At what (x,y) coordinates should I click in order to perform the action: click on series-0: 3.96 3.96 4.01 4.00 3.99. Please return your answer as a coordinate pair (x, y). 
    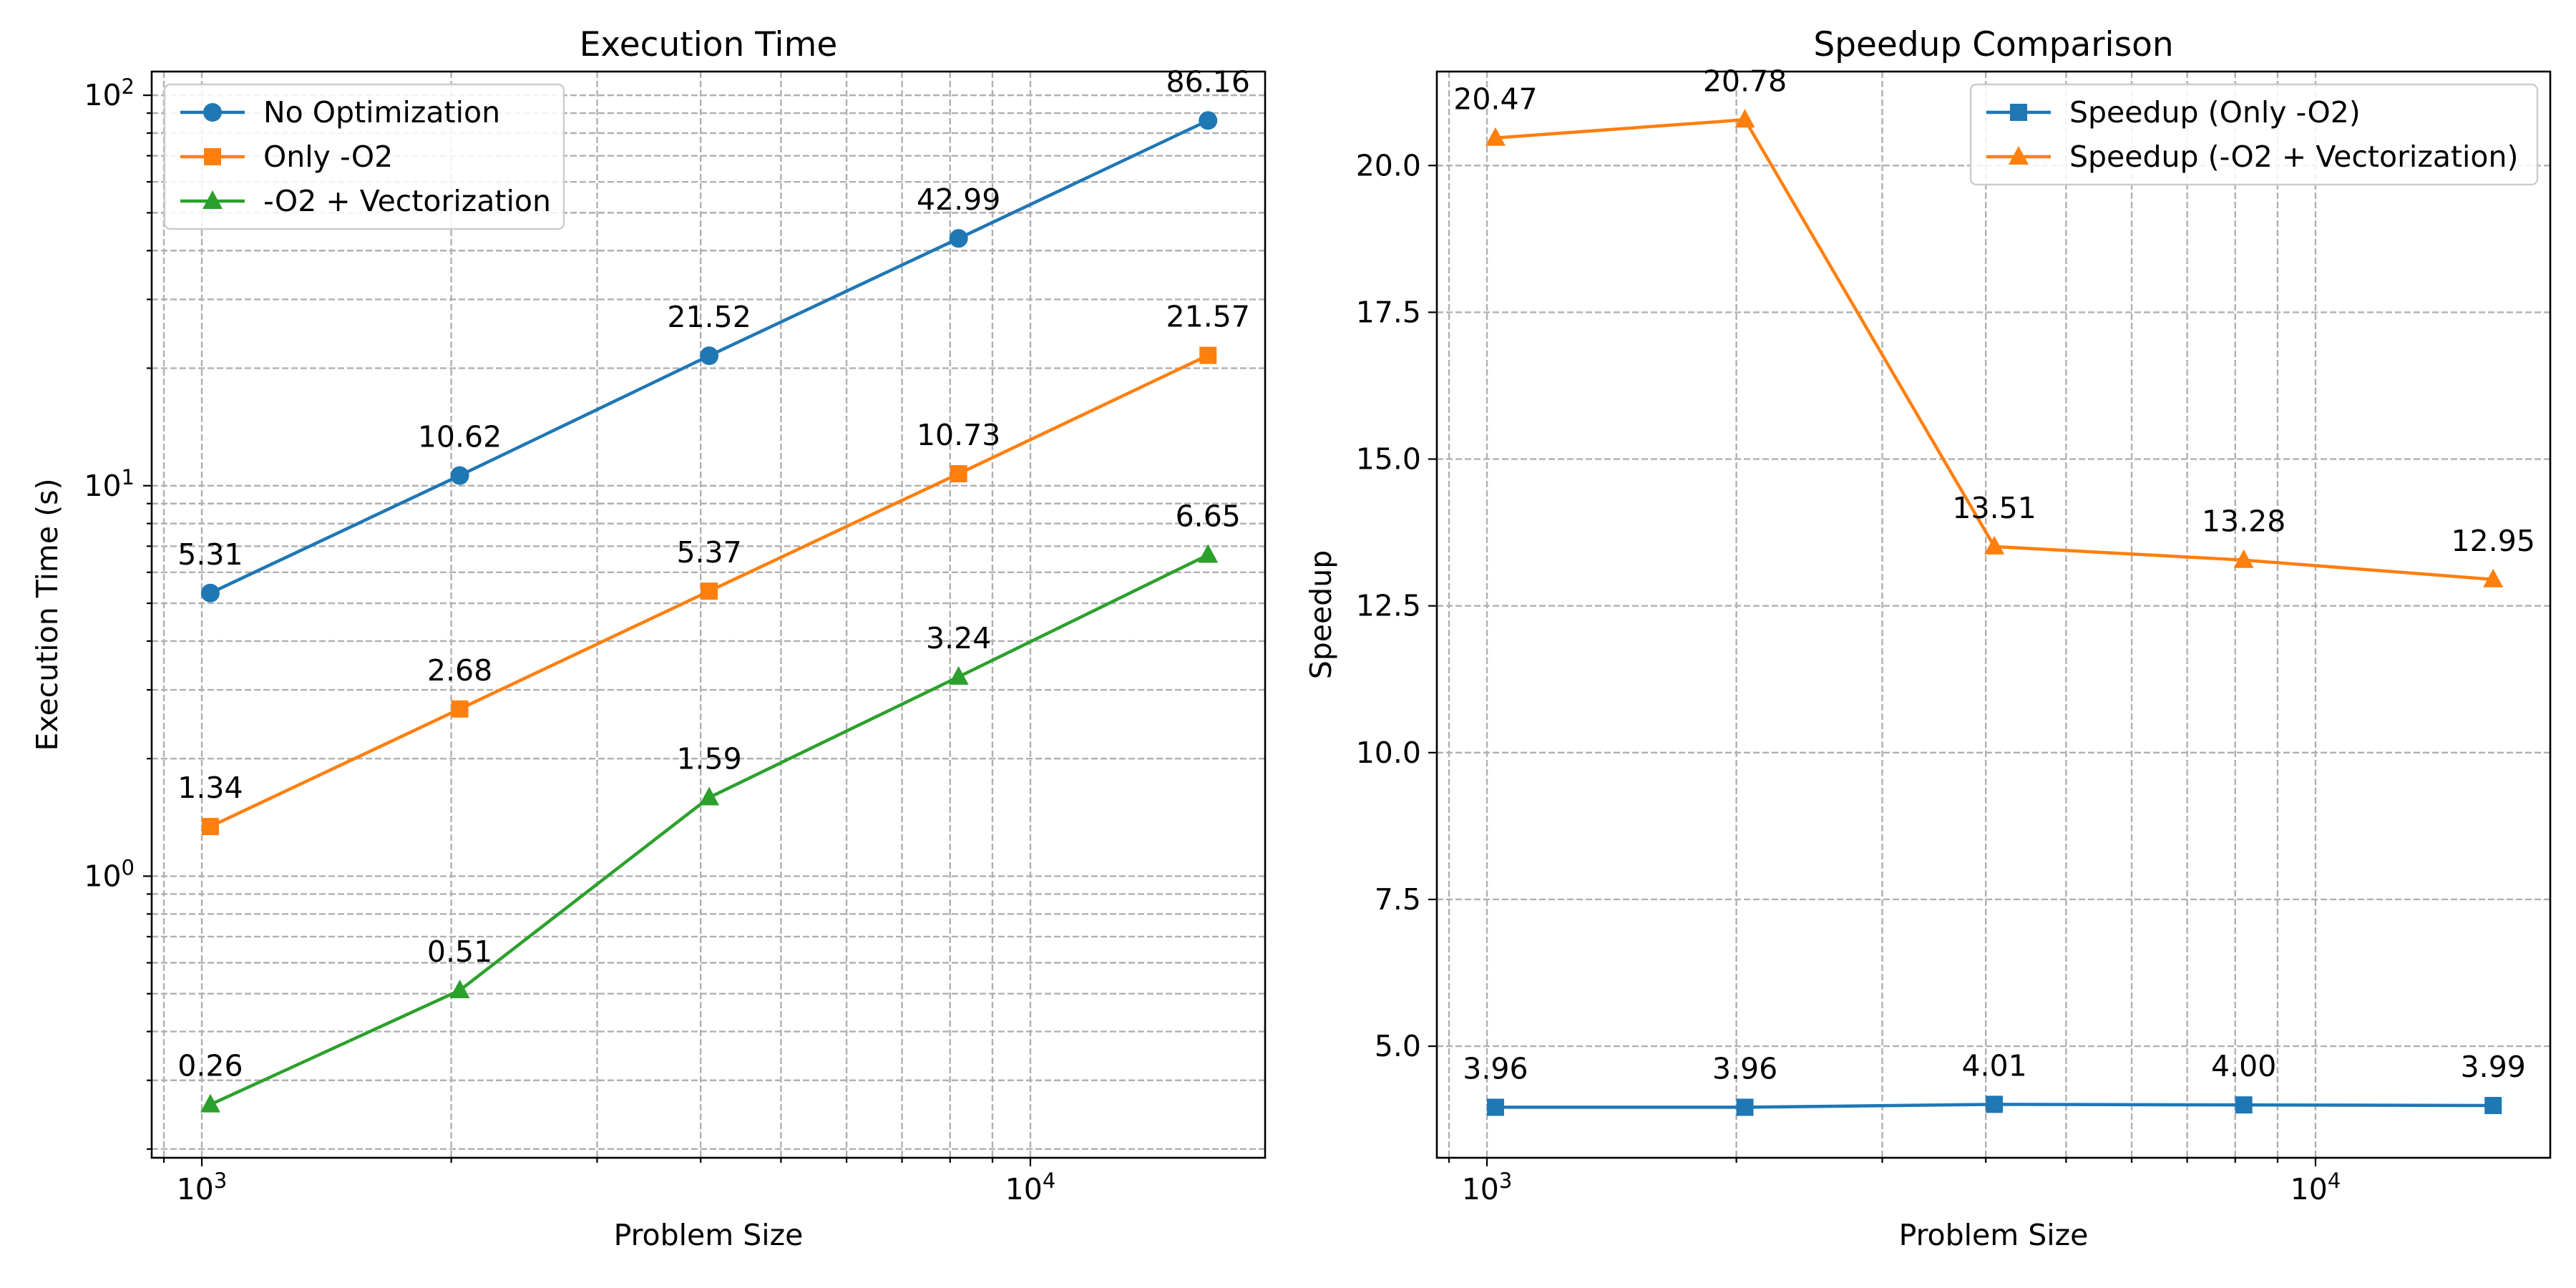
    Looking at the image, I should click on (1994, 1082).